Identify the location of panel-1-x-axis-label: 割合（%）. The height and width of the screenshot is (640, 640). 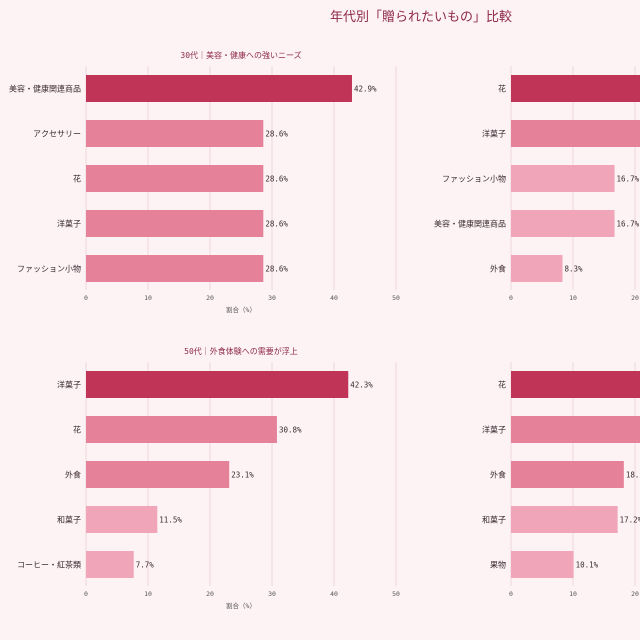
(241, 309).